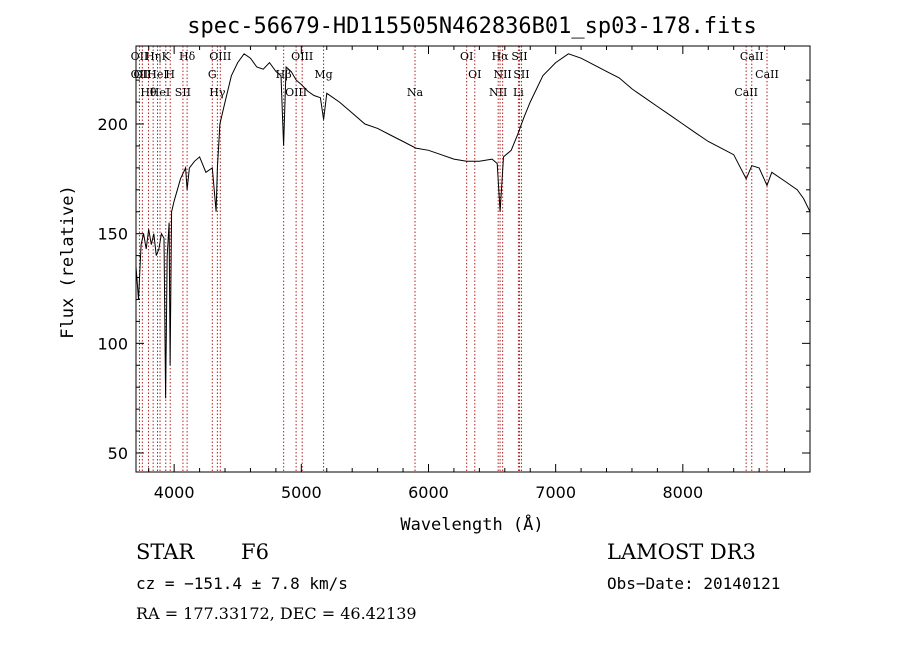 The width and height of the screenshot is (900, 649). Describe the element at coordinates (212, 74) in the screenshot. I see `line-label: G` at that location.